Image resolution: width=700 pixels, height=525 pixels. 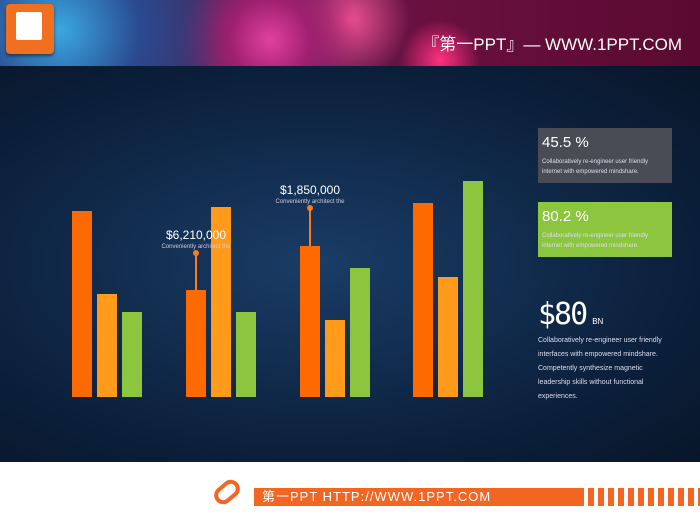 What do you see at coordinates (644, 497) in the screenshot?
I see `footer-stripes` at bounding box center [644, 497].